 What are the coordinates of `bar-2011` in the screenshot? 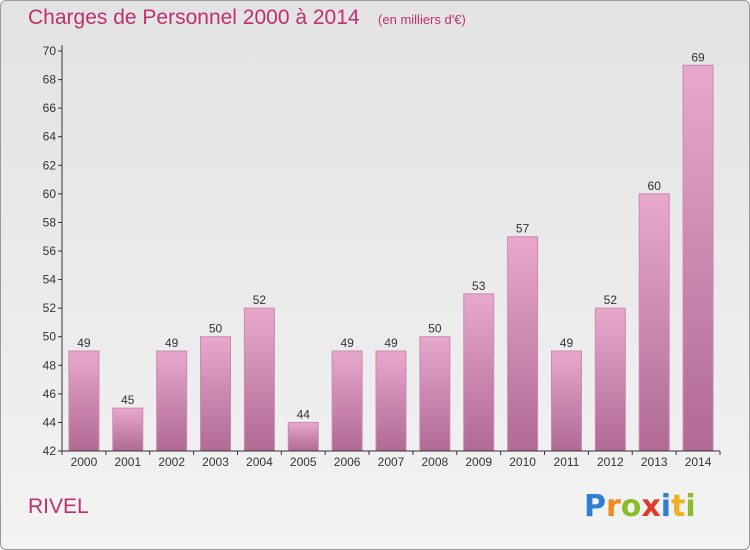 It's located at (566, 401).